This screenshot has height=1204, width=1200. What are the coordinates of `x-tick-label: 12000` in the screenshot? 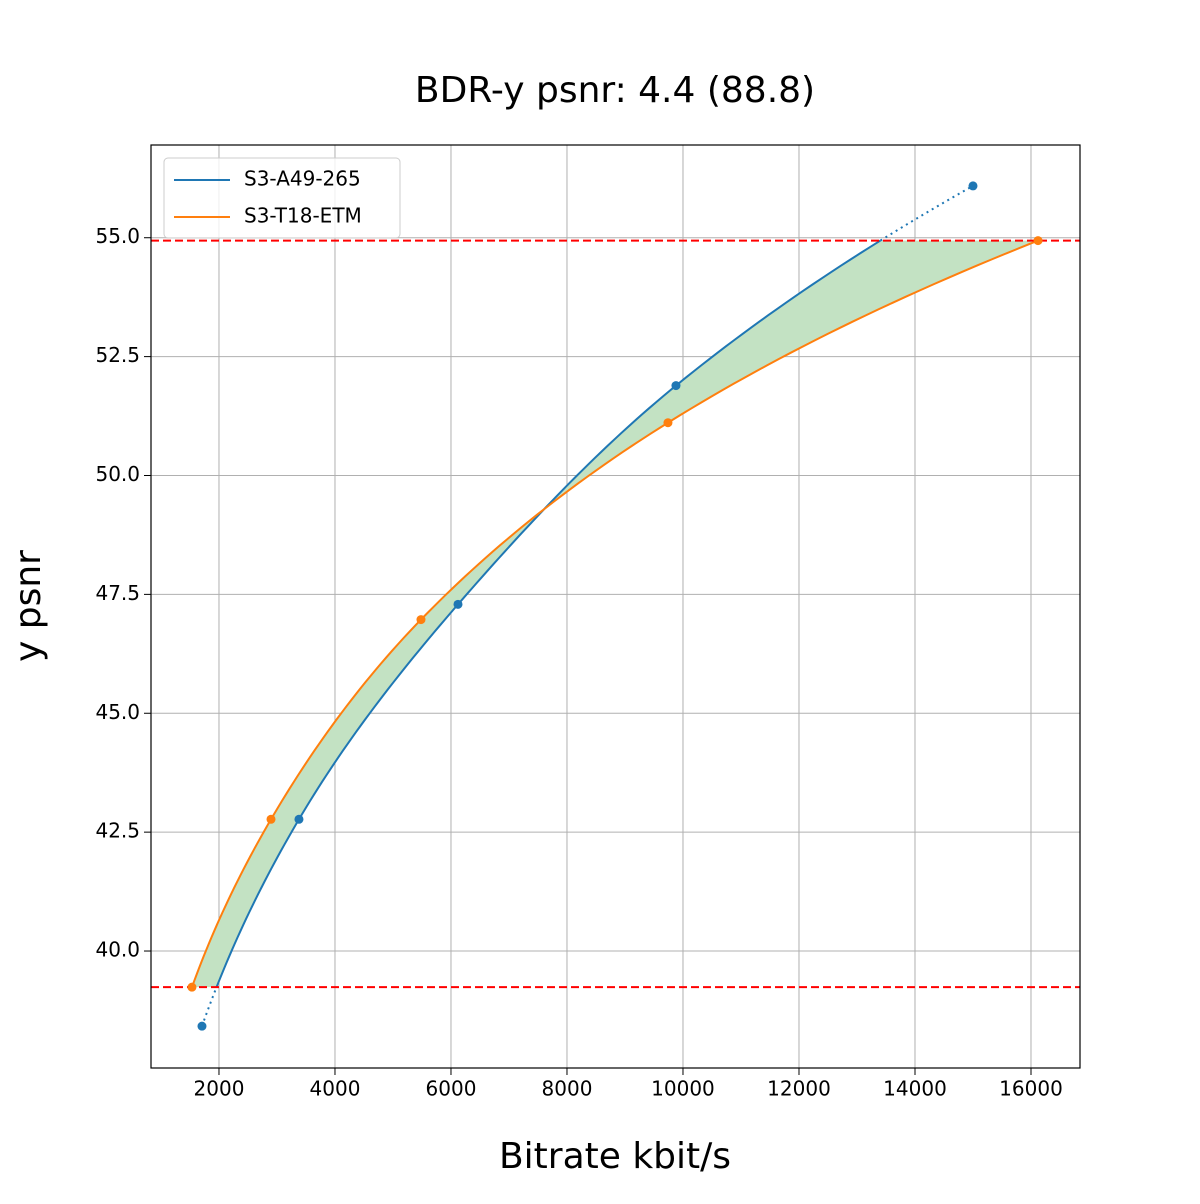 It's located at (799, 1089).